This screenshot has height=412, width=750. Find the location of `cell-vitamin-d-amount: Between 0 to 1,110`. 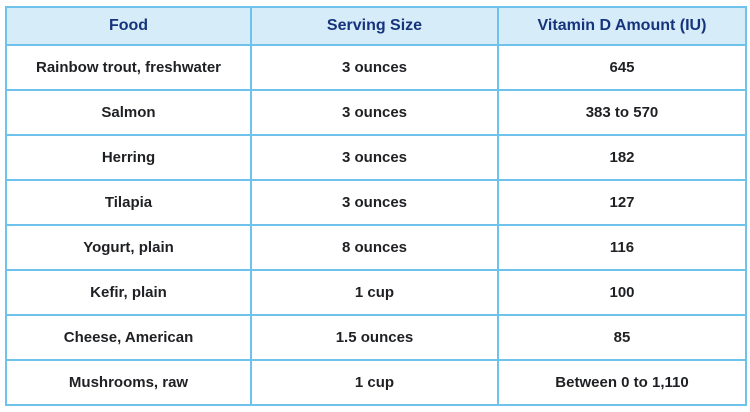

cell-vitamin-d-amount: Between 0 to 1,110 is located at coordinates (622, 382).